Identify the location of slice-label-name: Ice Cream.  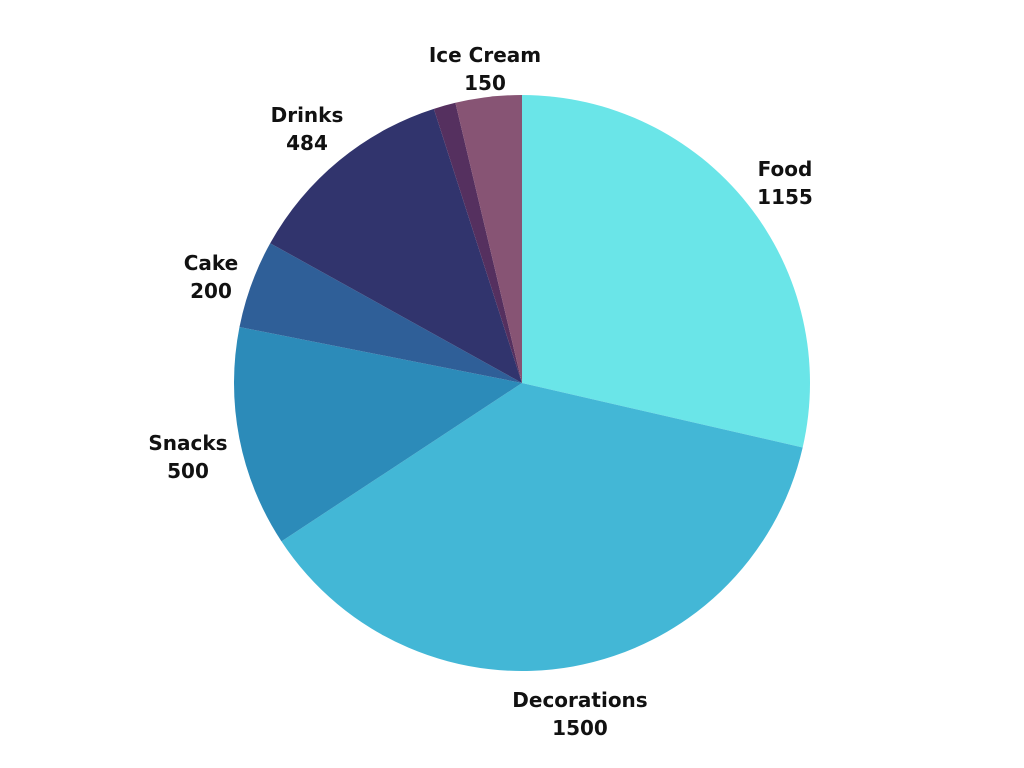
(485, 55).